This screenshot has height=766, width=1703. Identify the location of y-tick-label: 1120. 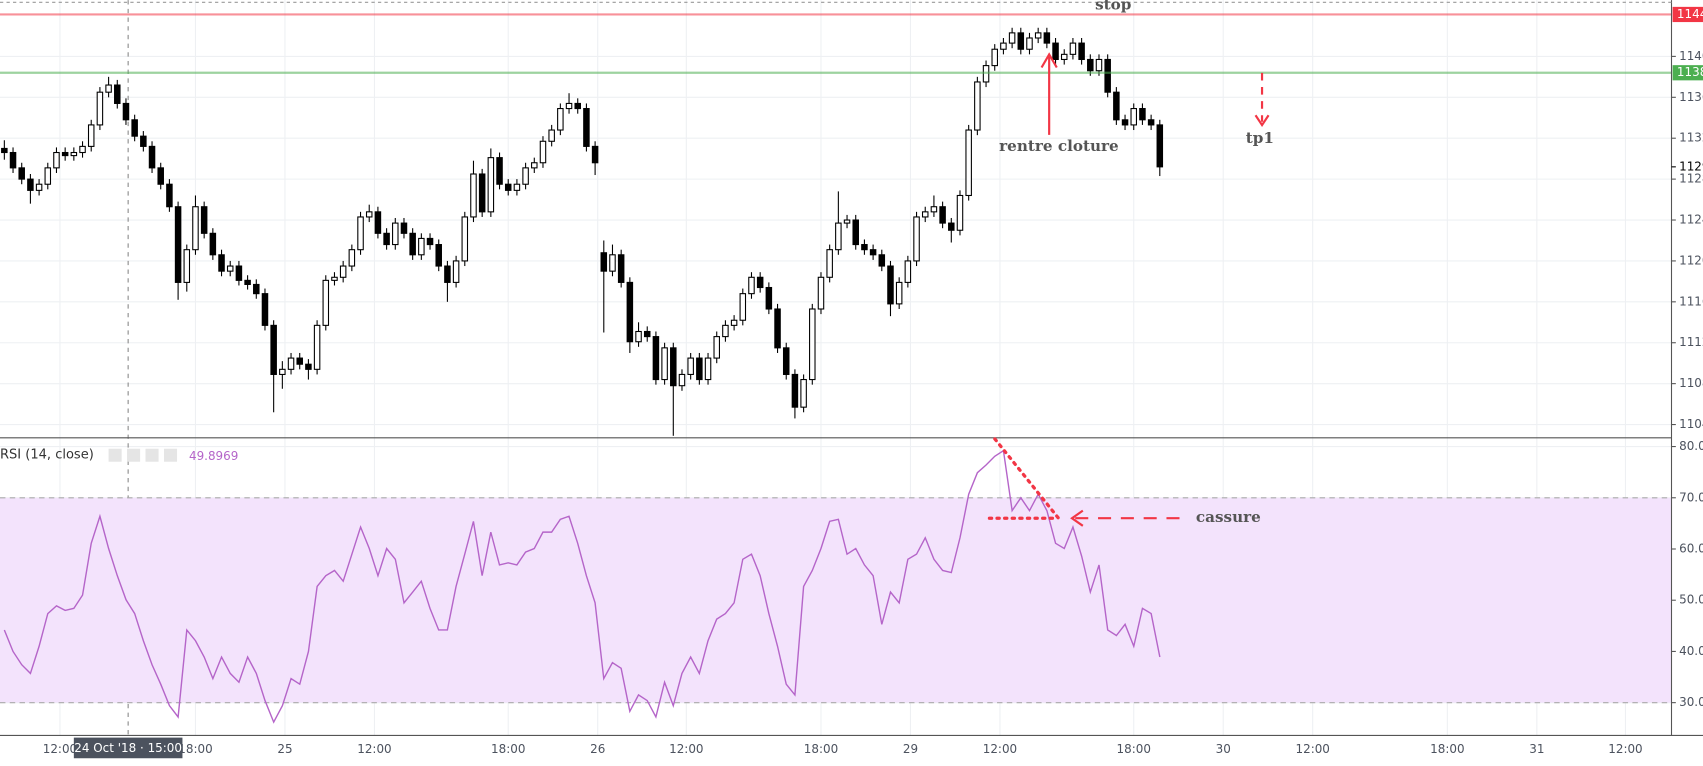
(1691, 260).